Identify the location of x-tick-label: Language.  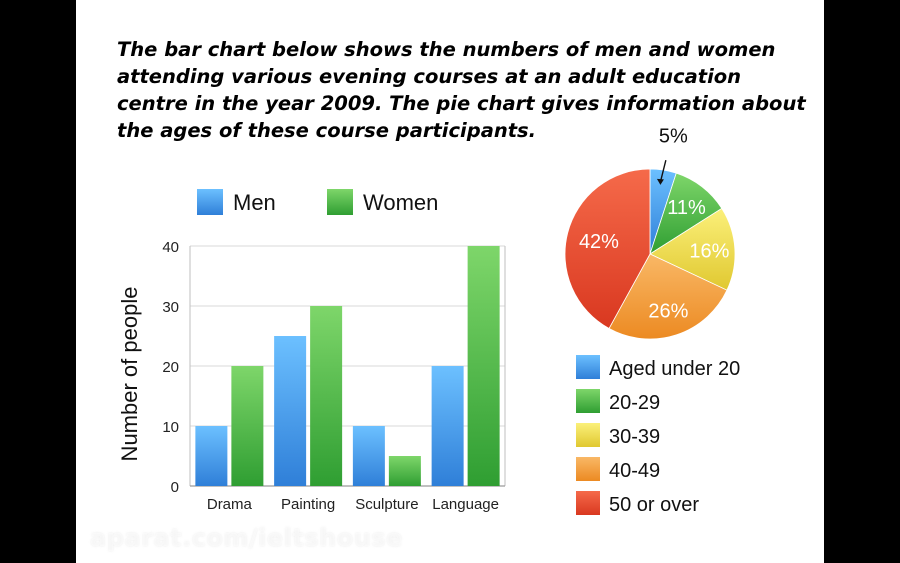
(465, 504).